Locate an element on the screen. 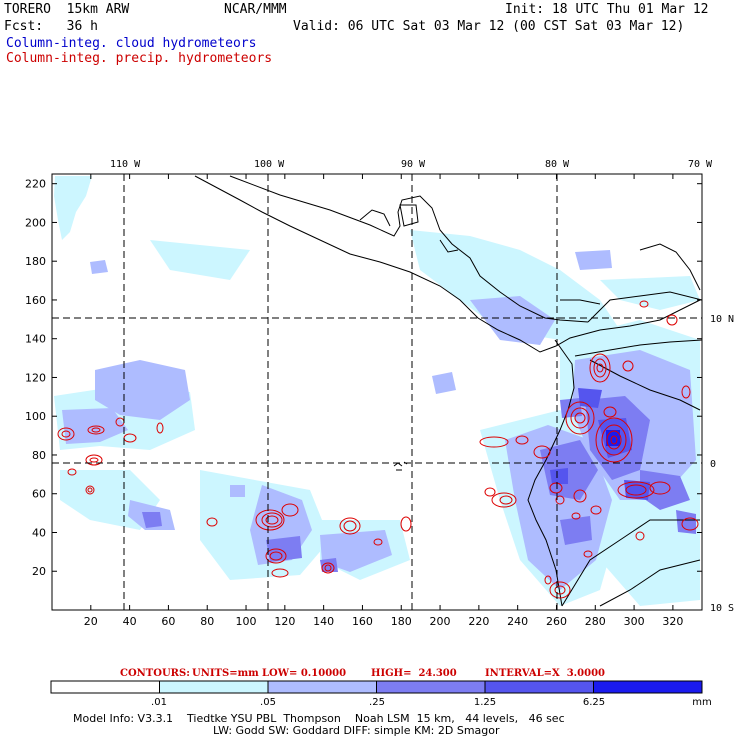 The width and height of the screenshot is (740, 740). x-tick-label: 260 is located at coordinates (556, 621).